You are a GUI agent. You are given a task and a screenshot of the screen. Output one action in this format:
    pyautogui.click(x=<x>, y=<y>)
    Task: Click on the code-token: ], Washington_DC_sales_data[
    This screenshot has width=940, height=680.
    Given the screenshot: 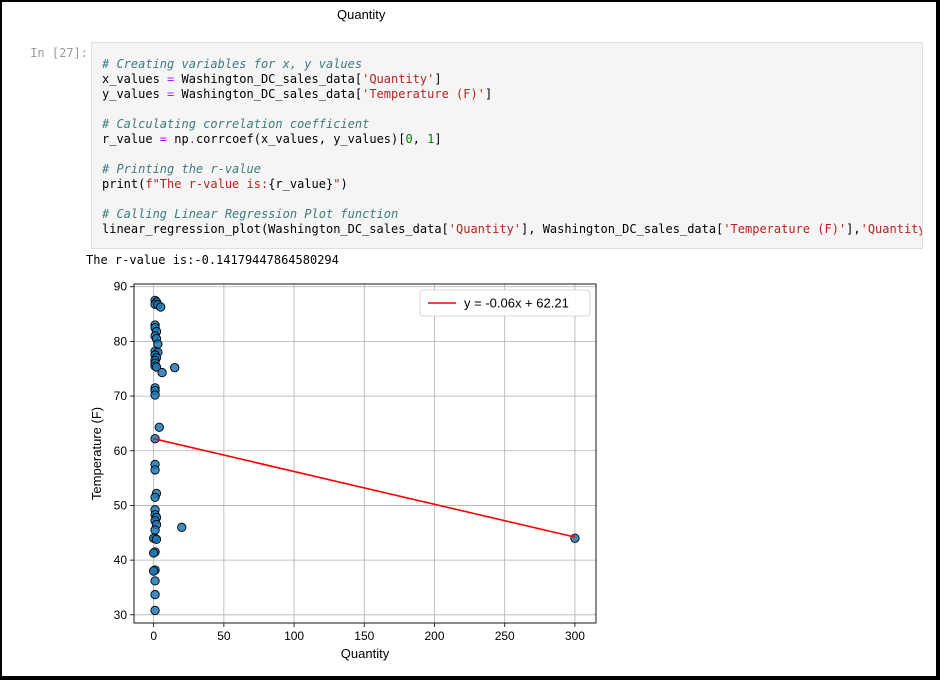 What is the action you would take?
    pyautogui.click(x=622, y=229)
    